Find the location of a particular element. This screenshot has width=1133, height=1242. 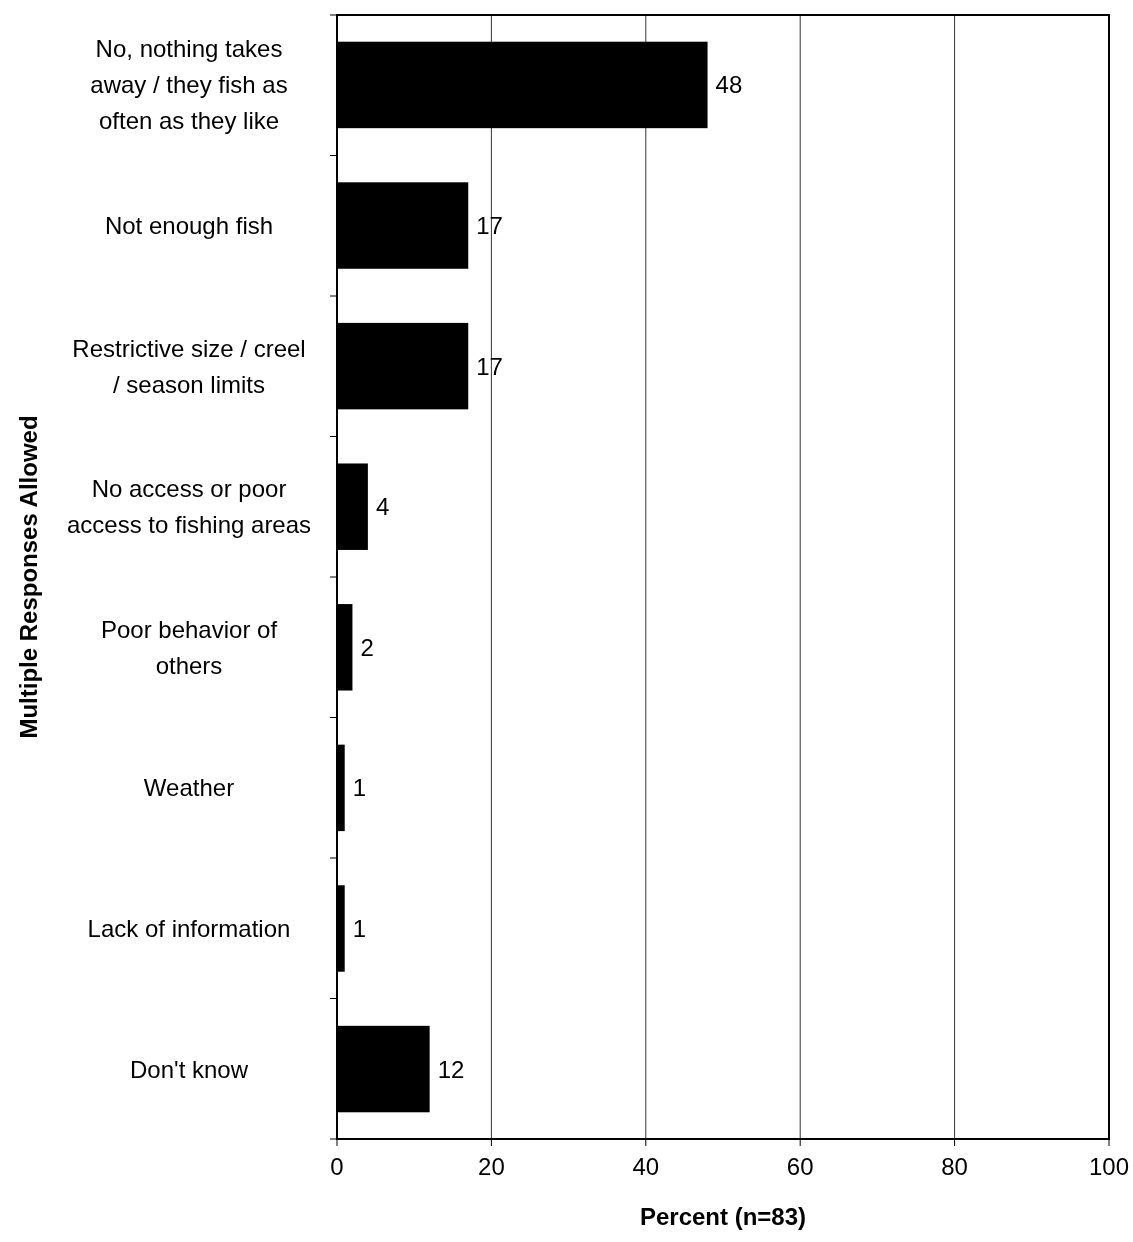

y-tick-label: Poor behavior of others is located at coordinates (189, 647).